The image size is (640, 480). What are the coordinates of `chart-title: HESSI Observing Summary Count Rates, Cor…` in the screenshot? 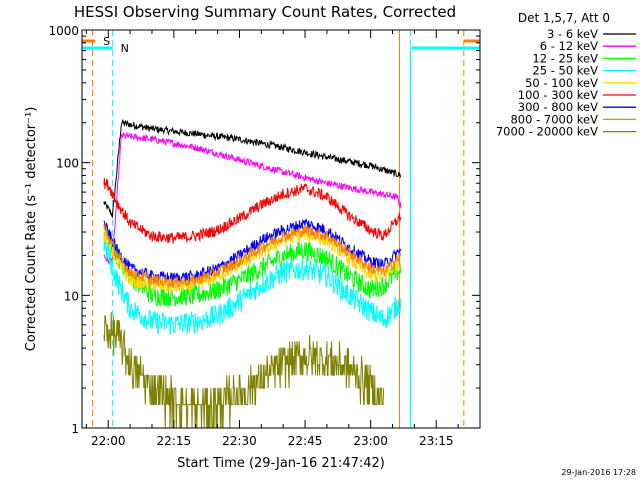 It's located at (265, 12).